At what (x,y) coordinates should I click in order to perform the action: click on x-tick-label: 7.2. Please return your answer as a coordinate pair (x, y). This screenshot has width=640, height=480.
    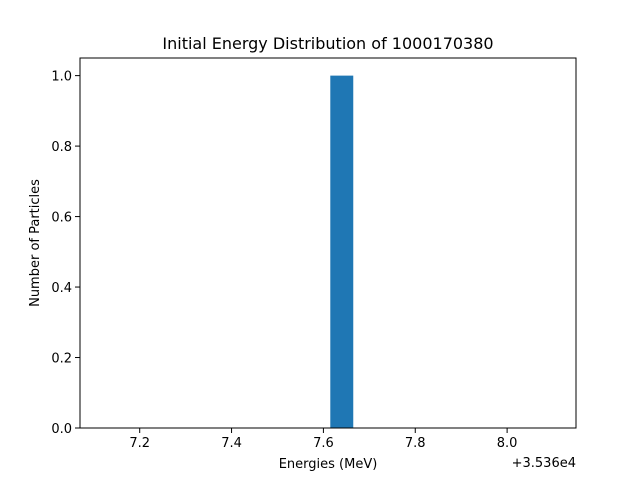
    Looking at the image, I should click on (139, 443).